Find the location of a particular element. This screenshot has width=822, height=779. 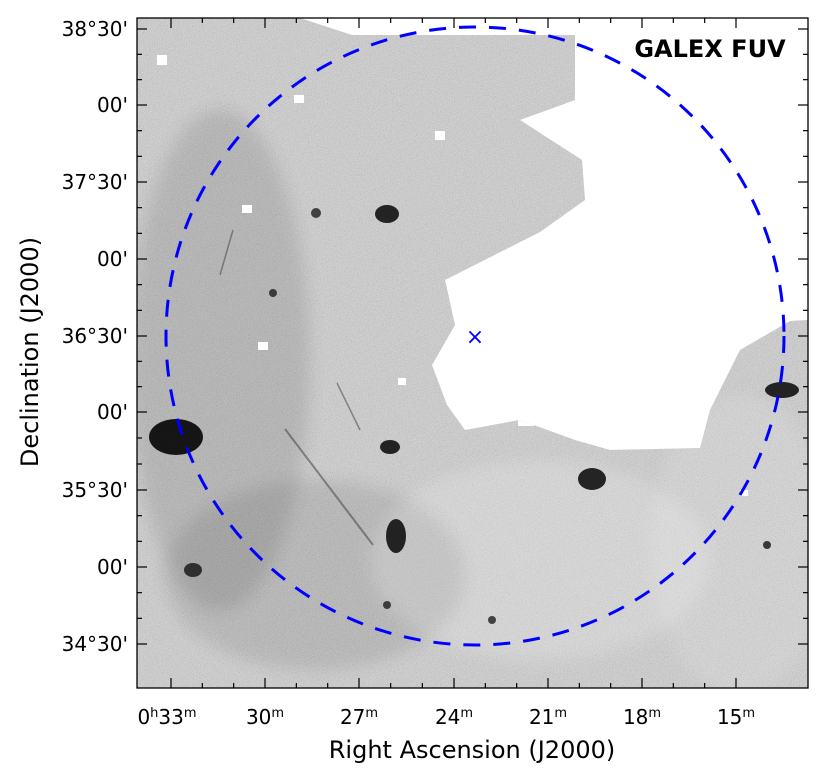

x-tick-label: 15m is located at coordinates (736, 717).